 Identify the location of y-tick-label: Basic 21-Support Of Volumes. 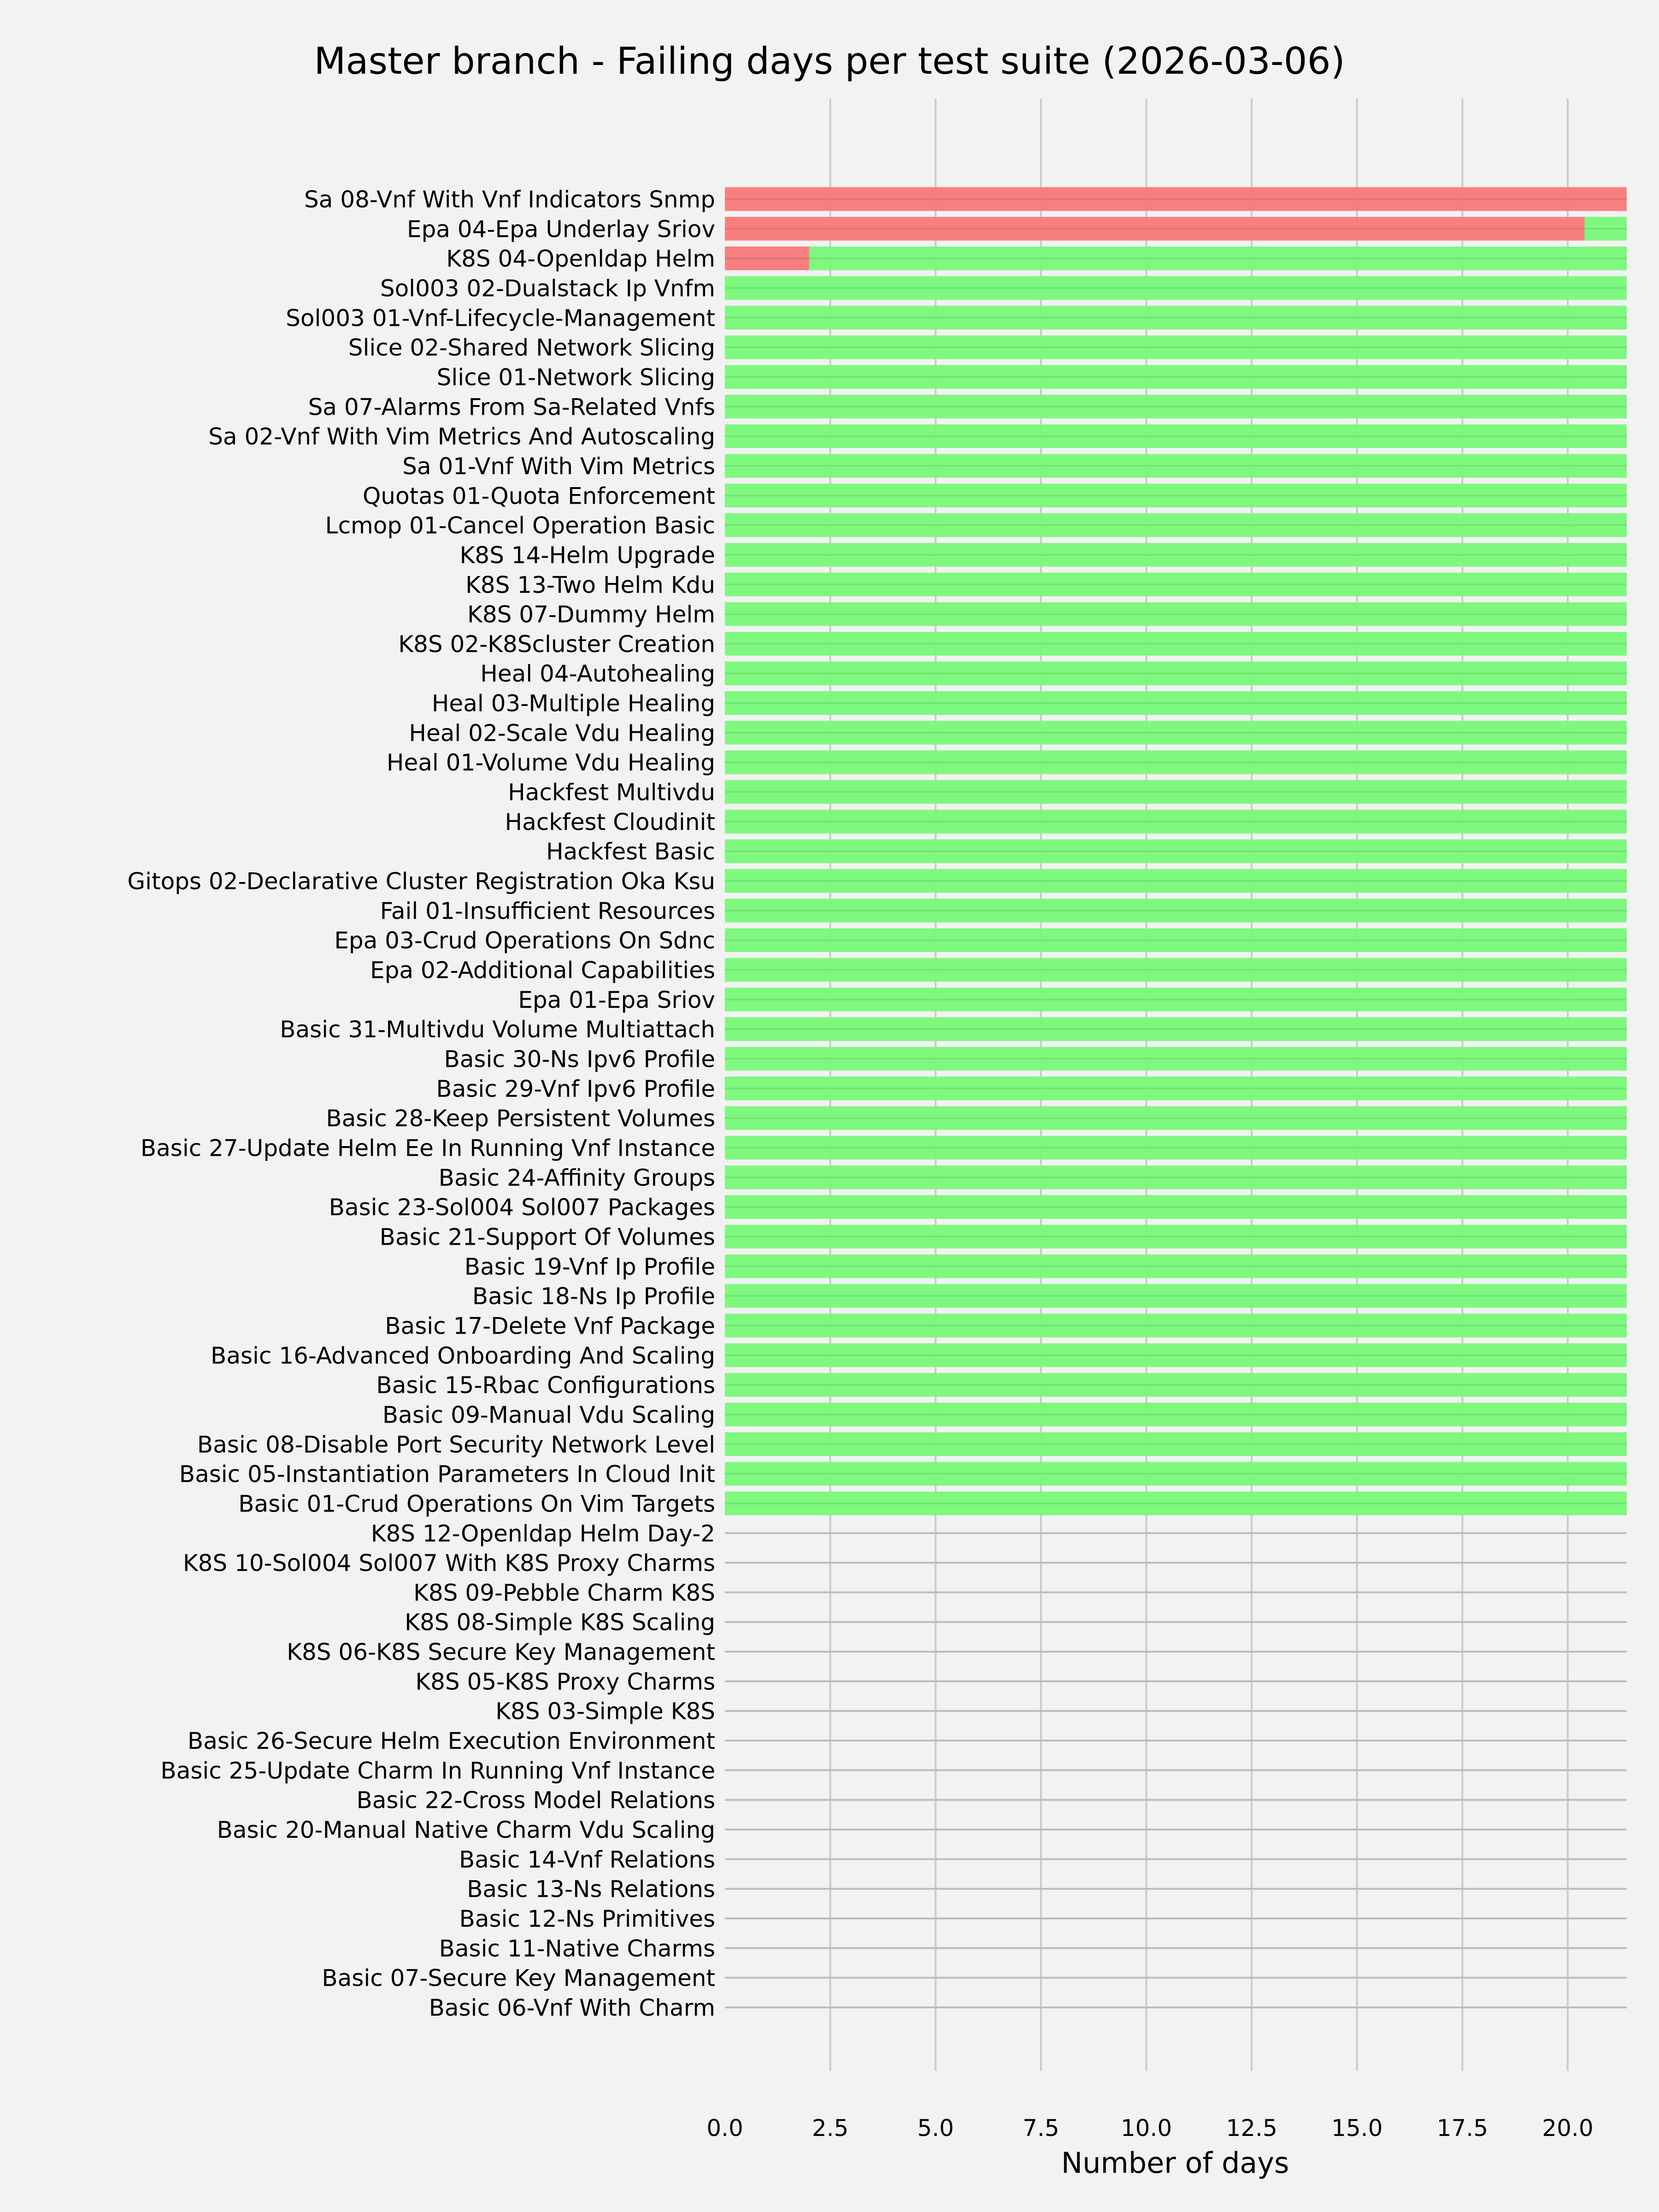
(547, 1237).